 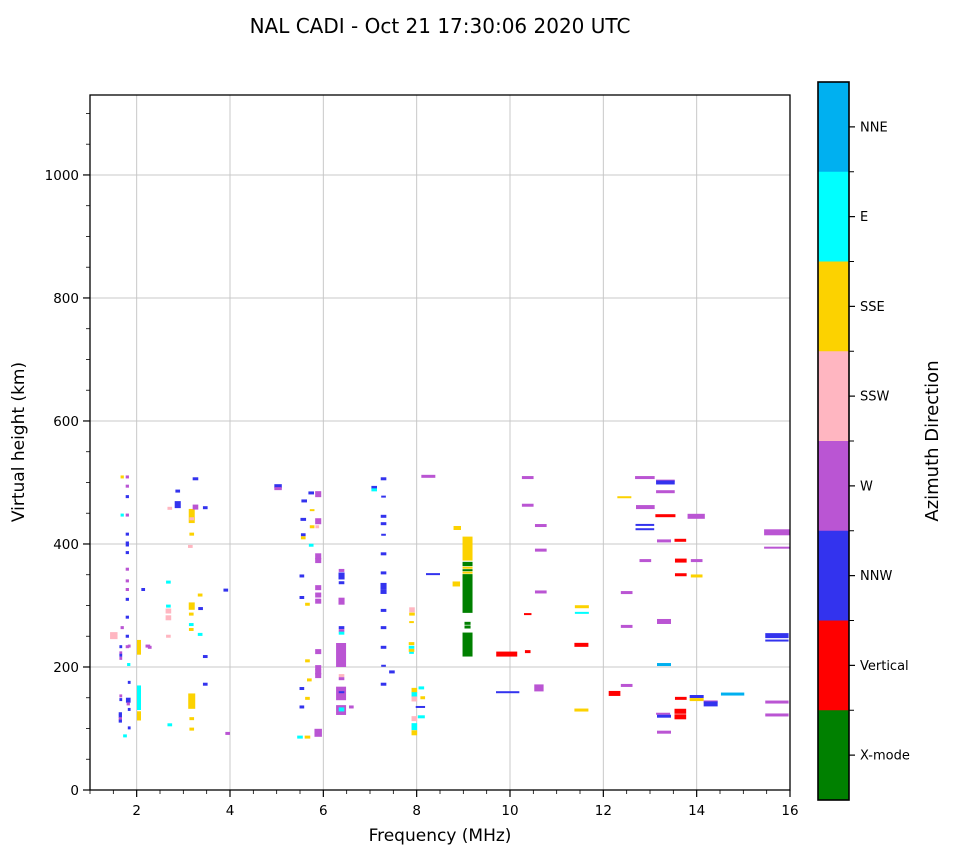 I want to click on colorbar-label: SSW, so click(x=875, y=397).